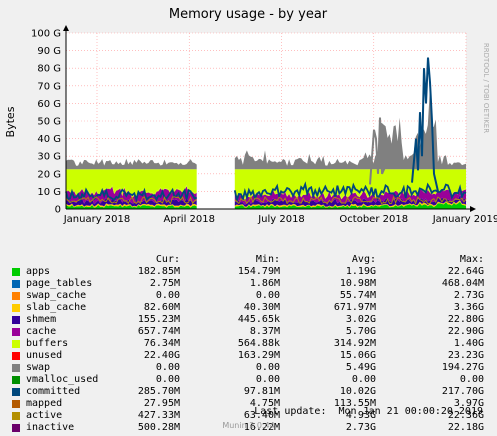 The height and width of the screenshot is (436, 497). I want to click on legend-value-avg: 10.98M, so click(357, 283).